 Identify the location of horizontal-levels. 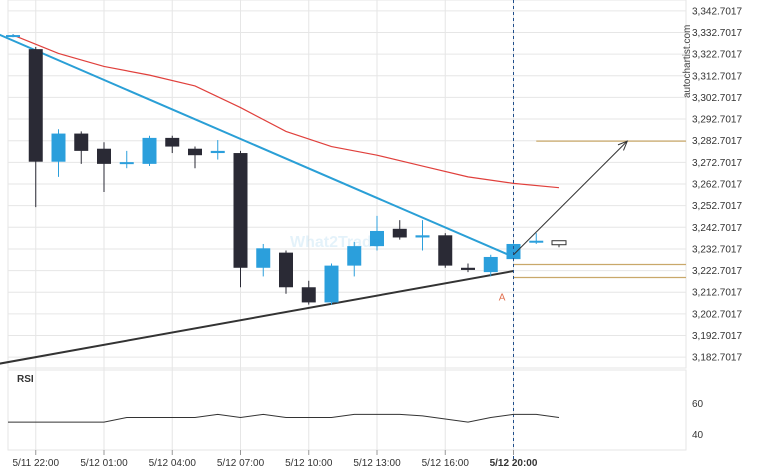
(599, 209).